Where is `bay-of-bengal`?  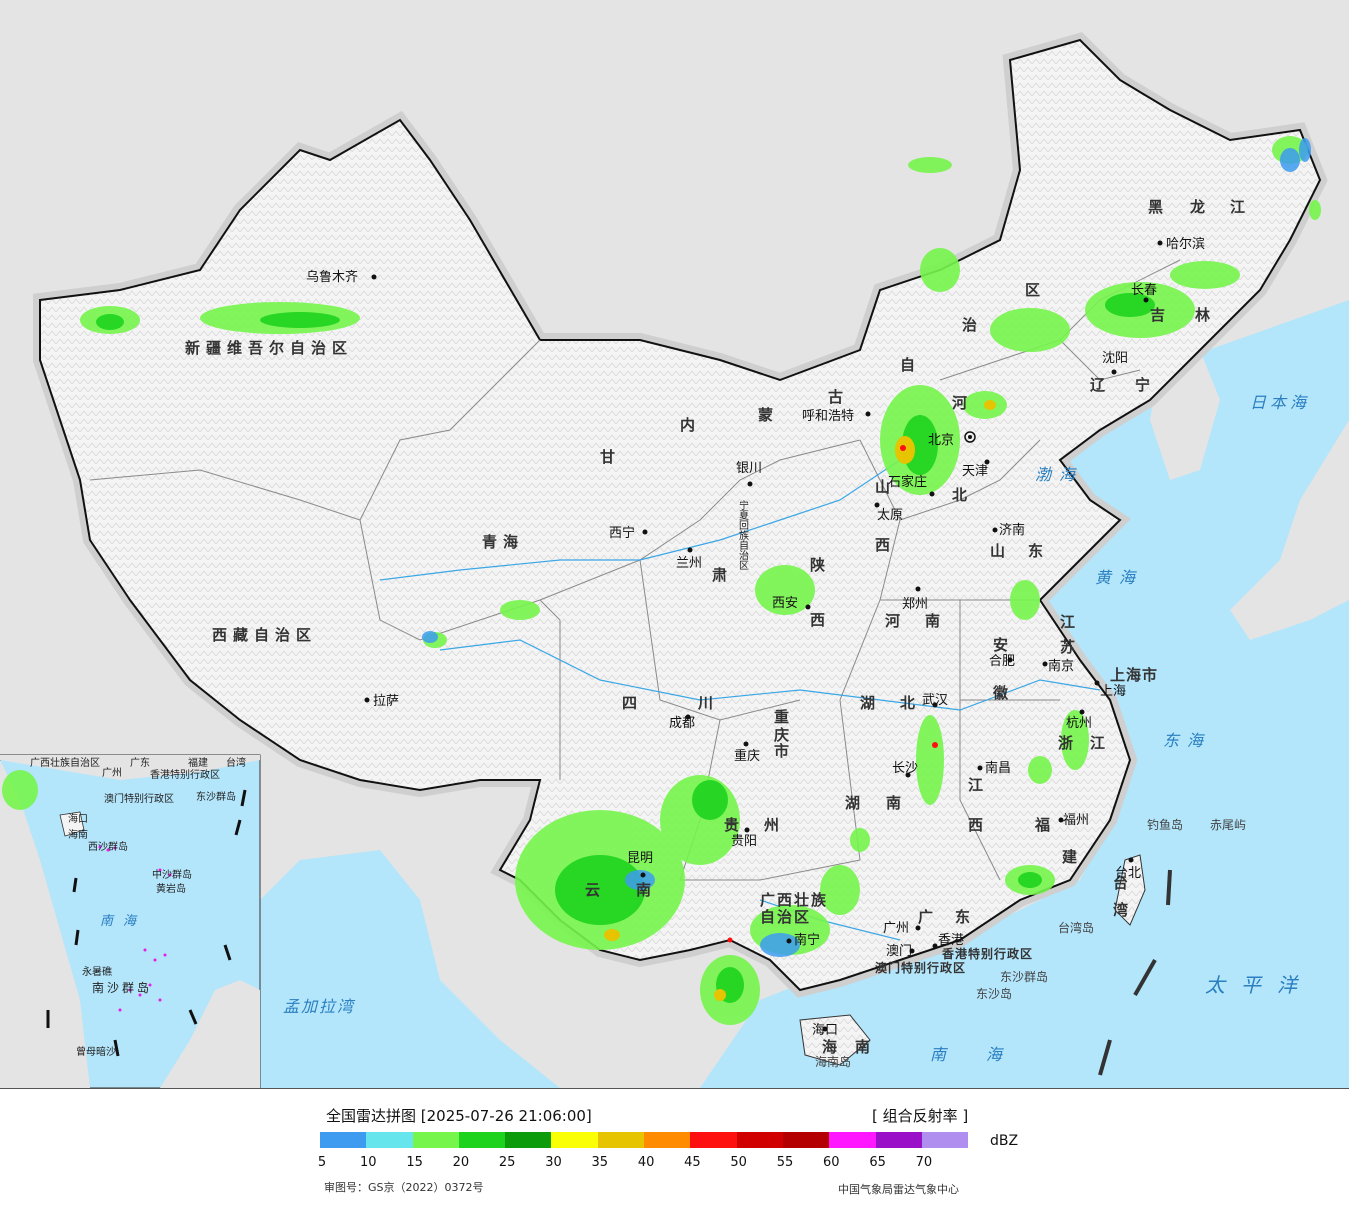 bay-of-bengal is located at coordinates (410, 969).